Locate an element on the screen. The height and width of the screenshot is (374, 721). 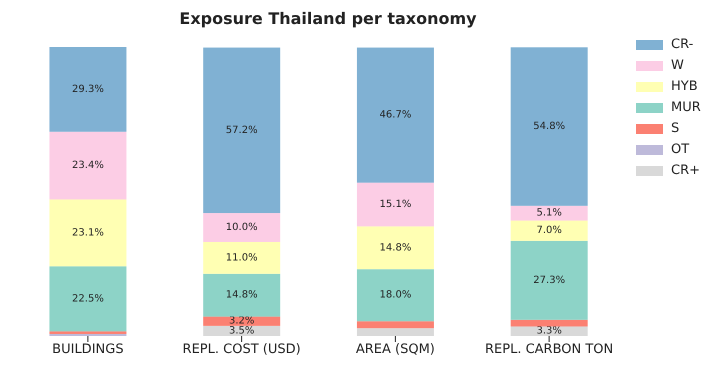
data-label: 15.1% is located at coordinates (396, 204).